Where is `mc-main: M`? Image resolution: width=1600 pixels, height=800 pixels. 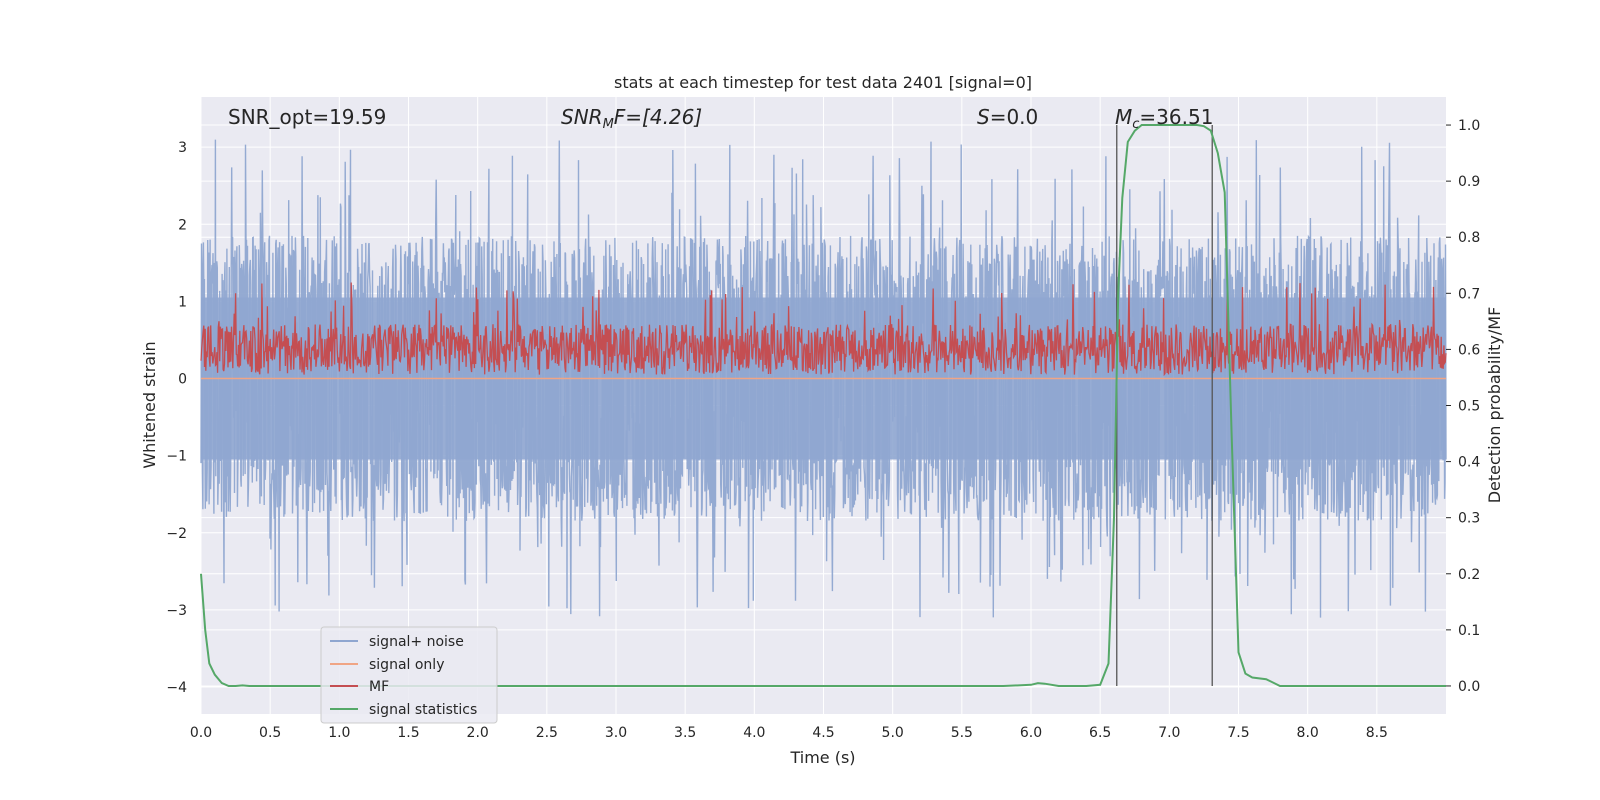 mc-main: M is located at coordinates (1123, 117).